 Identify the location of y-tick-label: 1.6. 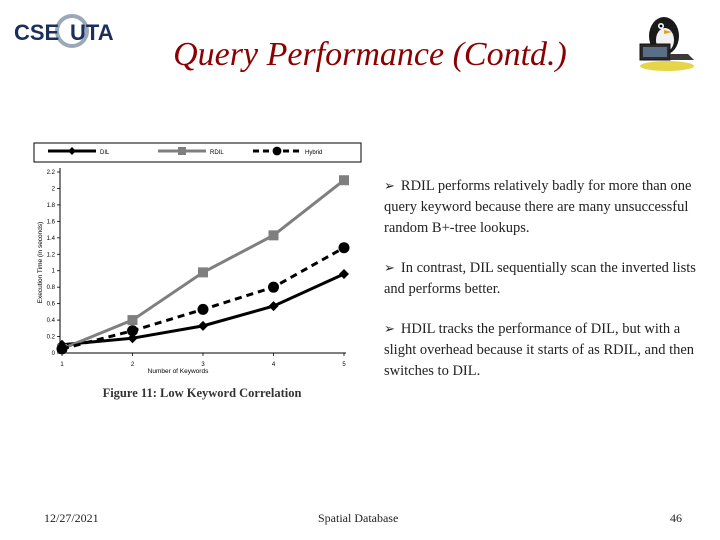
(51, 222).